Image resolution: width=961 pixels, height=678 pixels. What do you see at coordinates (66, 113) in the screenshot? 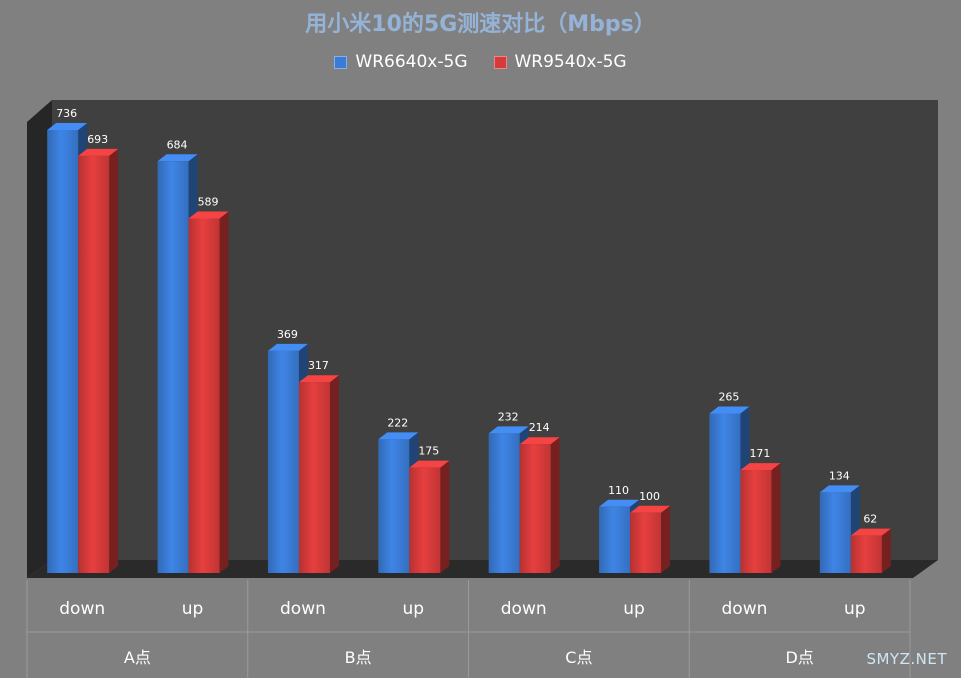
I see `data-label: 736` at bounding box center [66, 113].